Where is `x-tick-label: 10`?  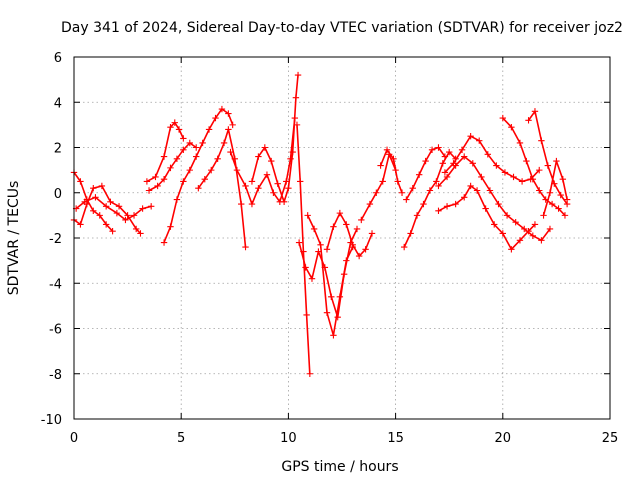
x-tick-label: 10 is located at coordinates (288, 438).